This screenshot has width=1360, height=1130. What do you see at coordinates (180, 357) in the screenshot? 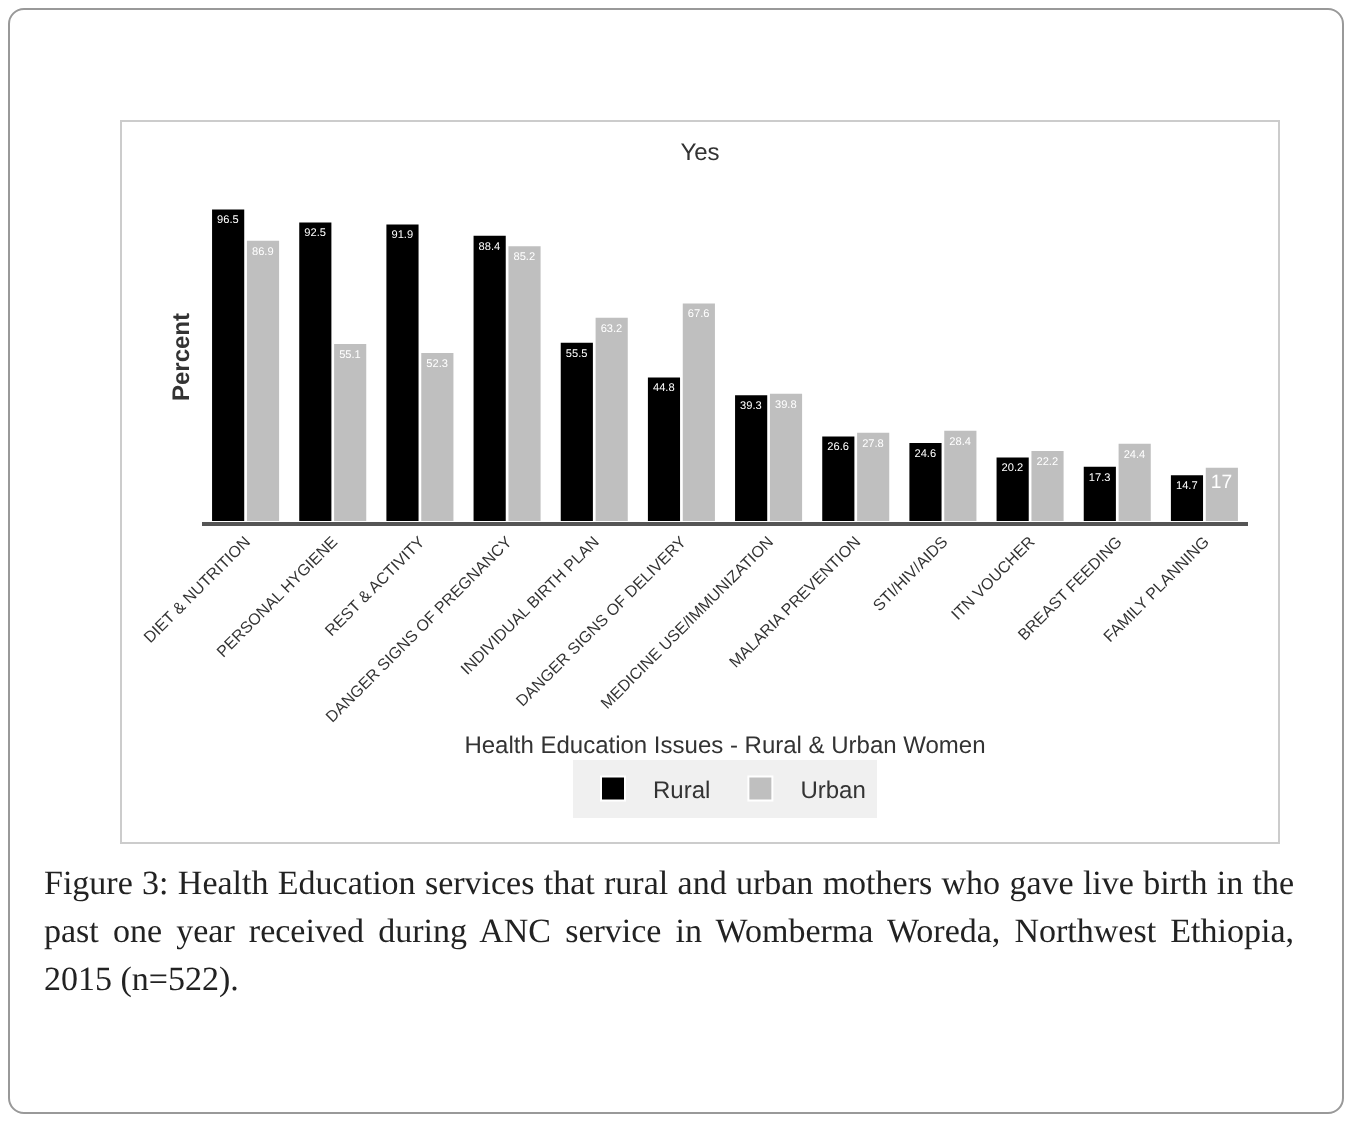
I see `y-axis-title: Percent` at bounding box center [180, 357].